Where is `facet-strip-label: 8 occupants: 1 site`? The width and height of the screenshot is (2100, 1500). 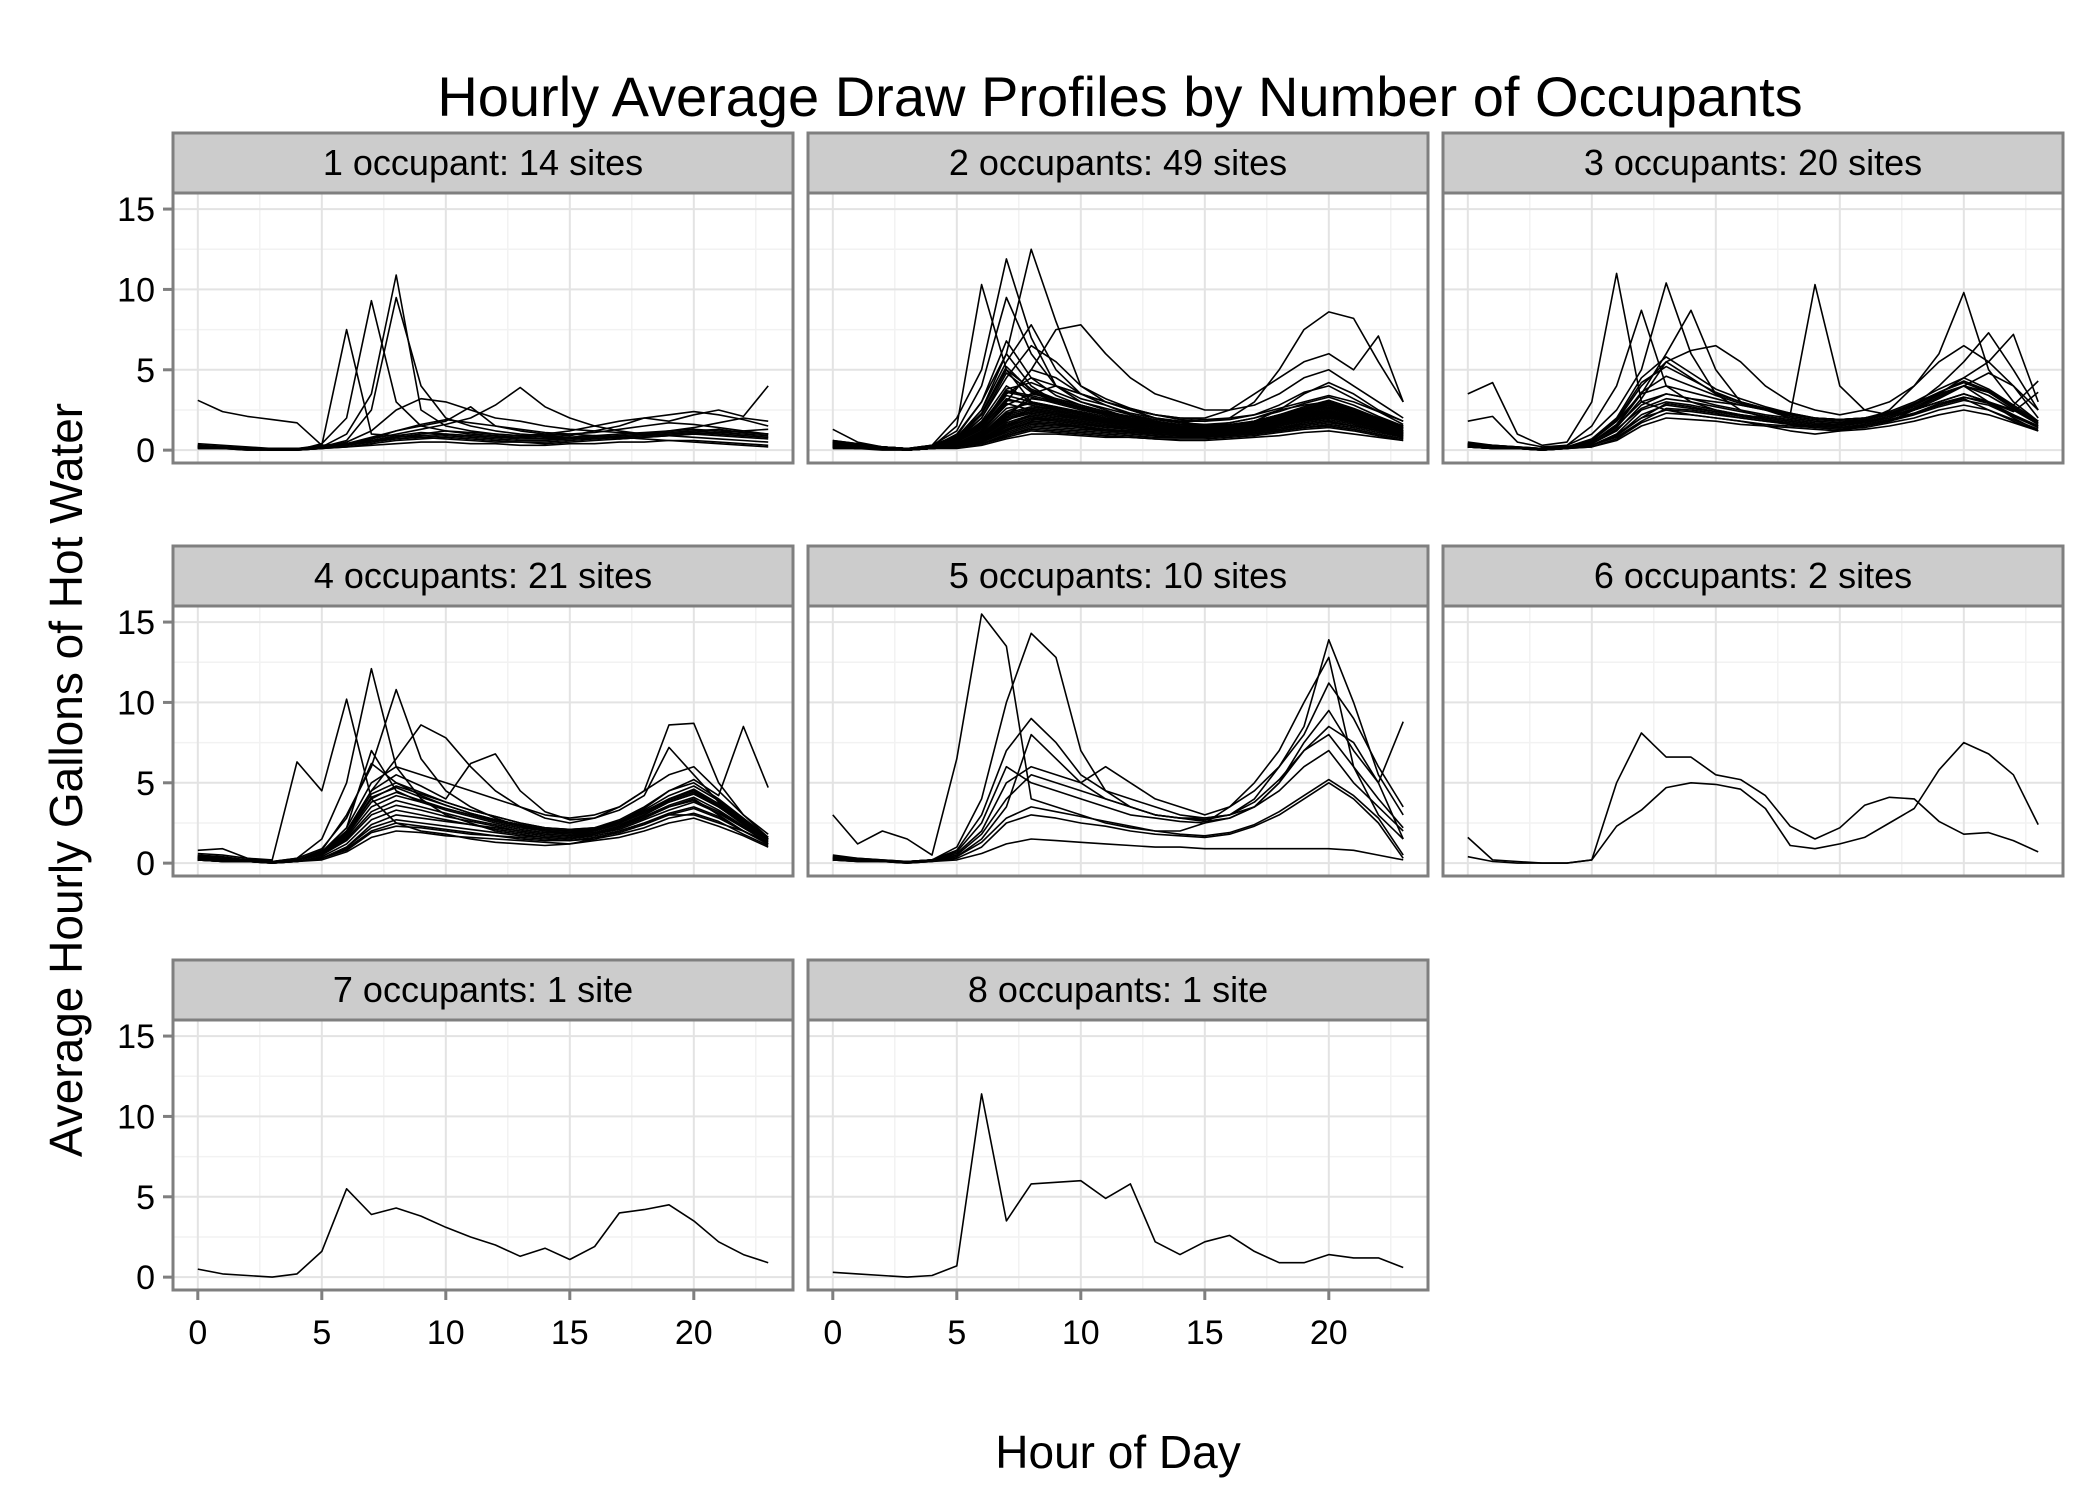
facet-strip-label: 8 occupants: 1 site is located at coordinates (1118, 989).